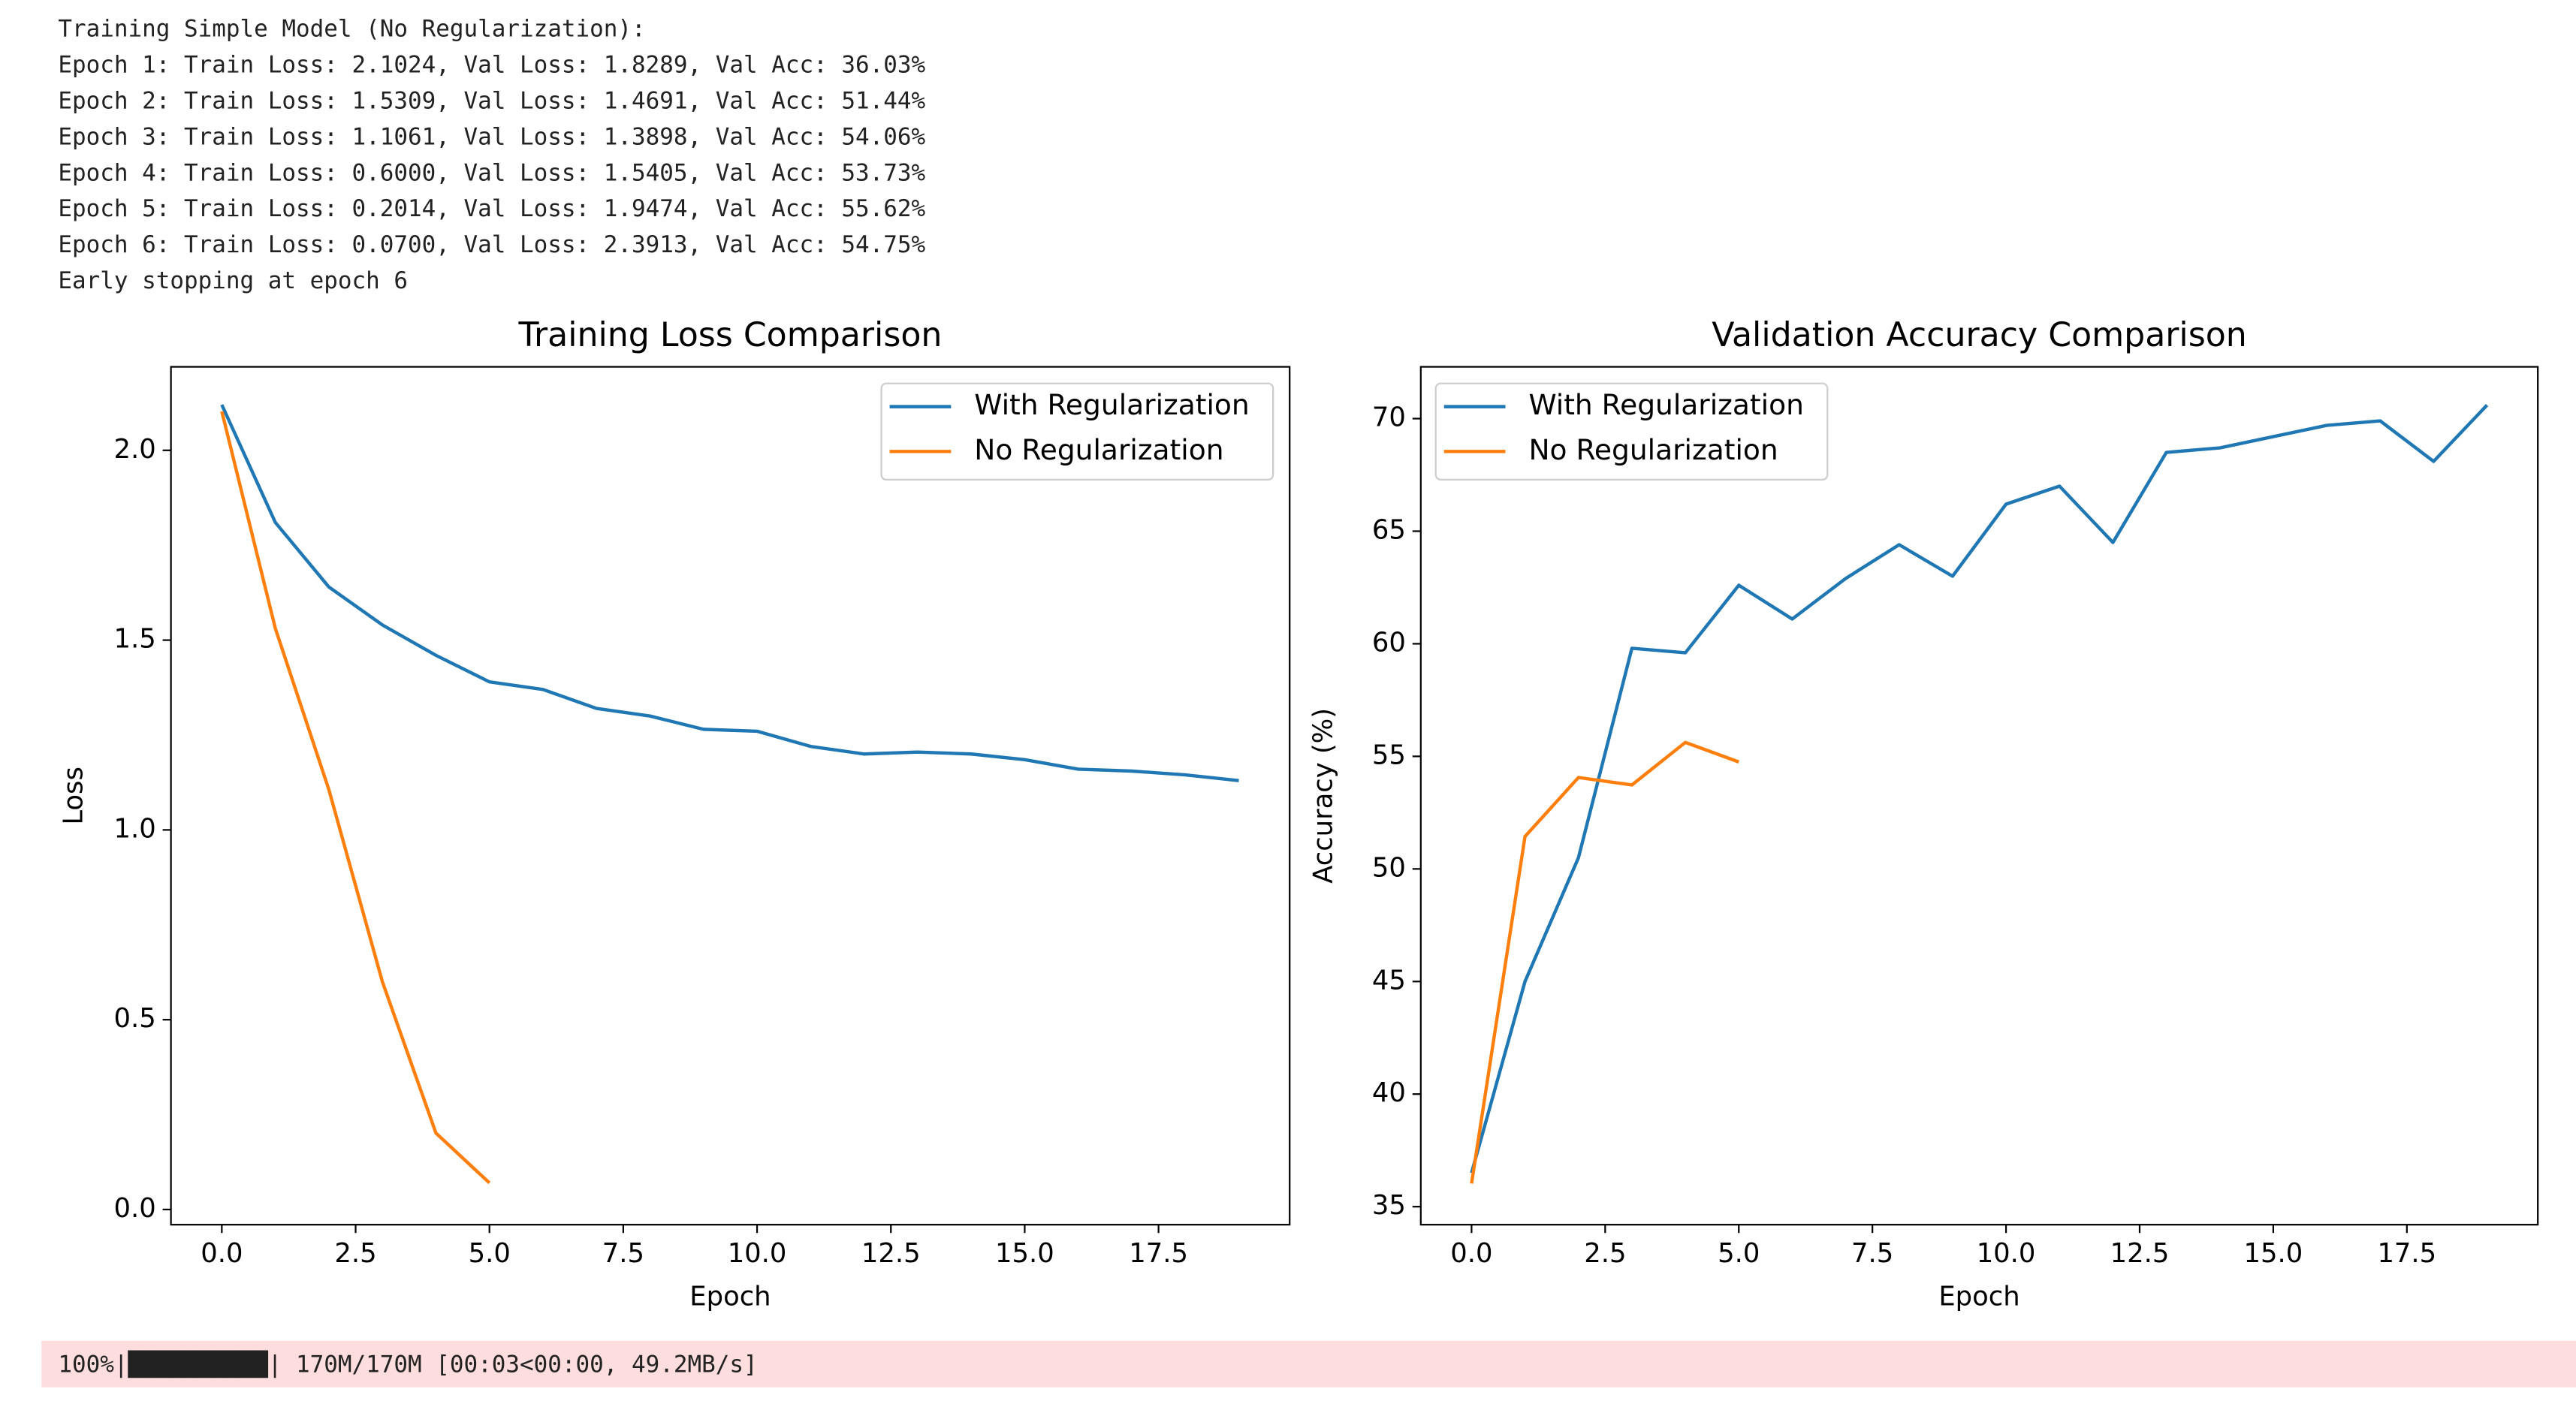  I want to click on y-tick-label: 50, so click(1389, 868).